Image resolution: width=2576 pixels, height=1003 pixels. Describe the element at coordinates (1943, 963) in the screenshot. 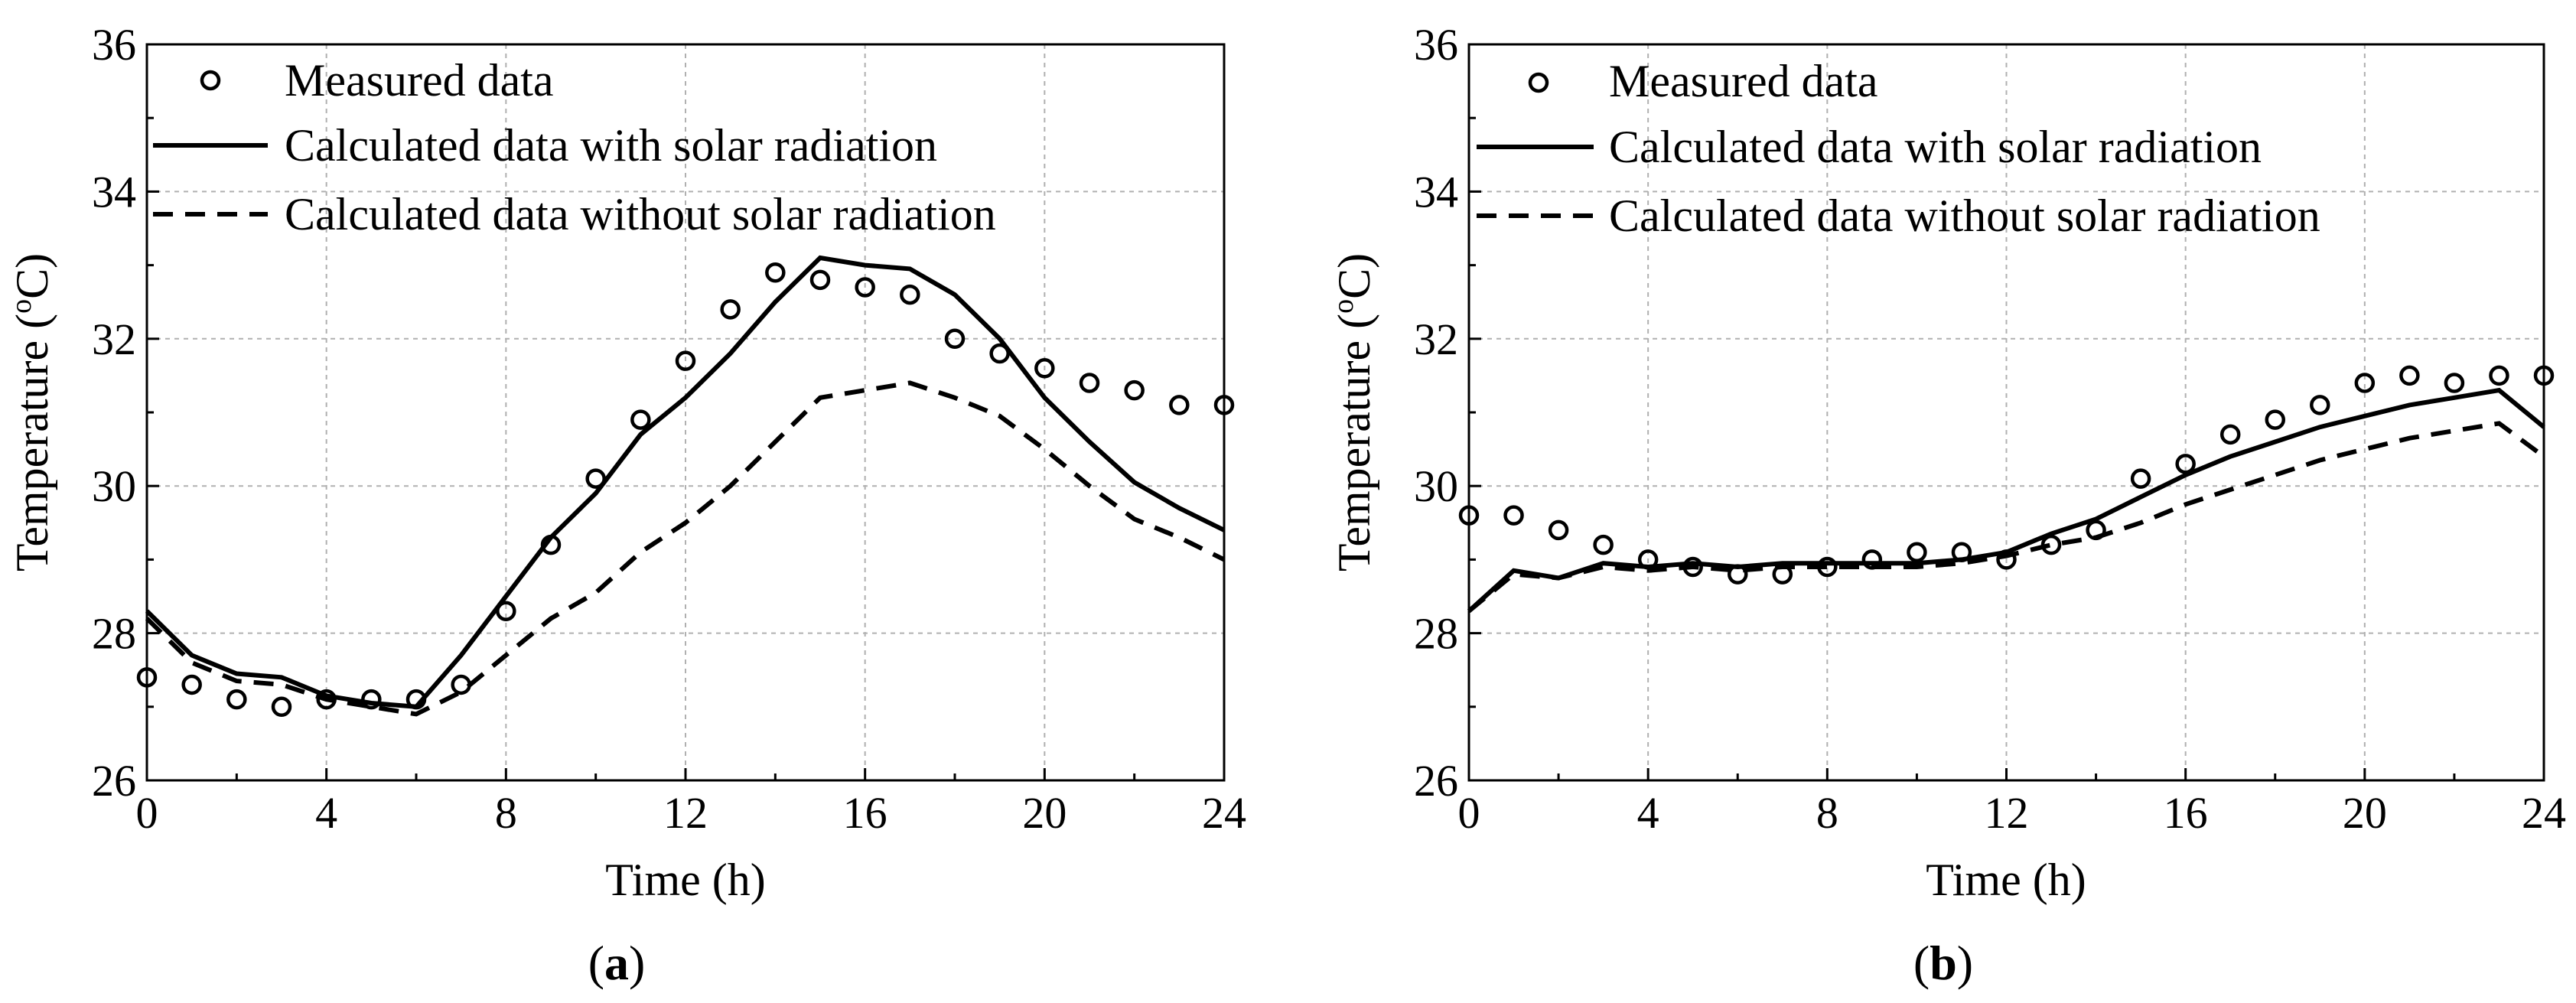

I see `panel-label-b: (b)` at that location.